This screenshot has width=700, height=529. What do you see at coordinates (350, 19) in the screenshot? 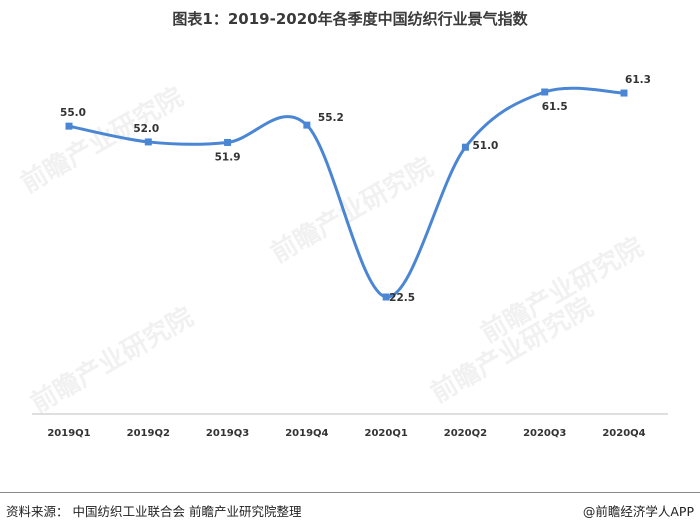
I see `chart-title: 图表1：2019-2020年各季度中国纺织行业景气指数` at bounding box center [350, 19].